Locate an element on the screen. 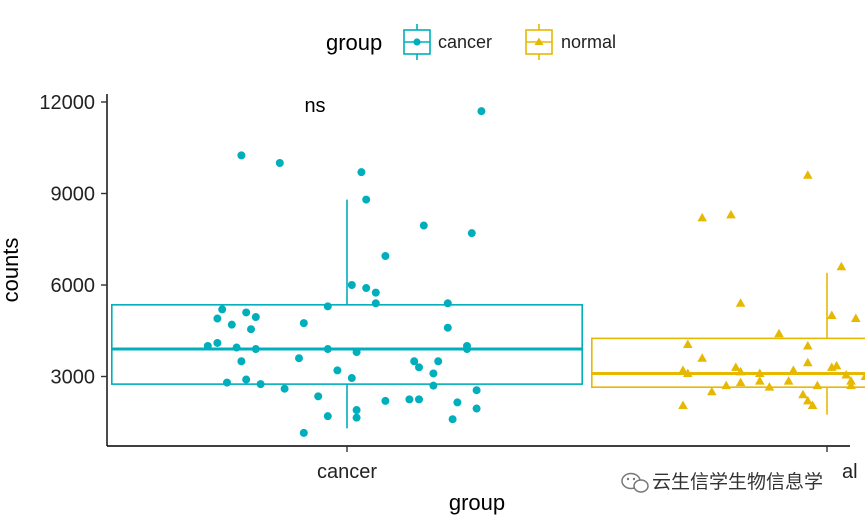 The image size is (865, 518). significance-label: ns is located at coordinates (314, 106).